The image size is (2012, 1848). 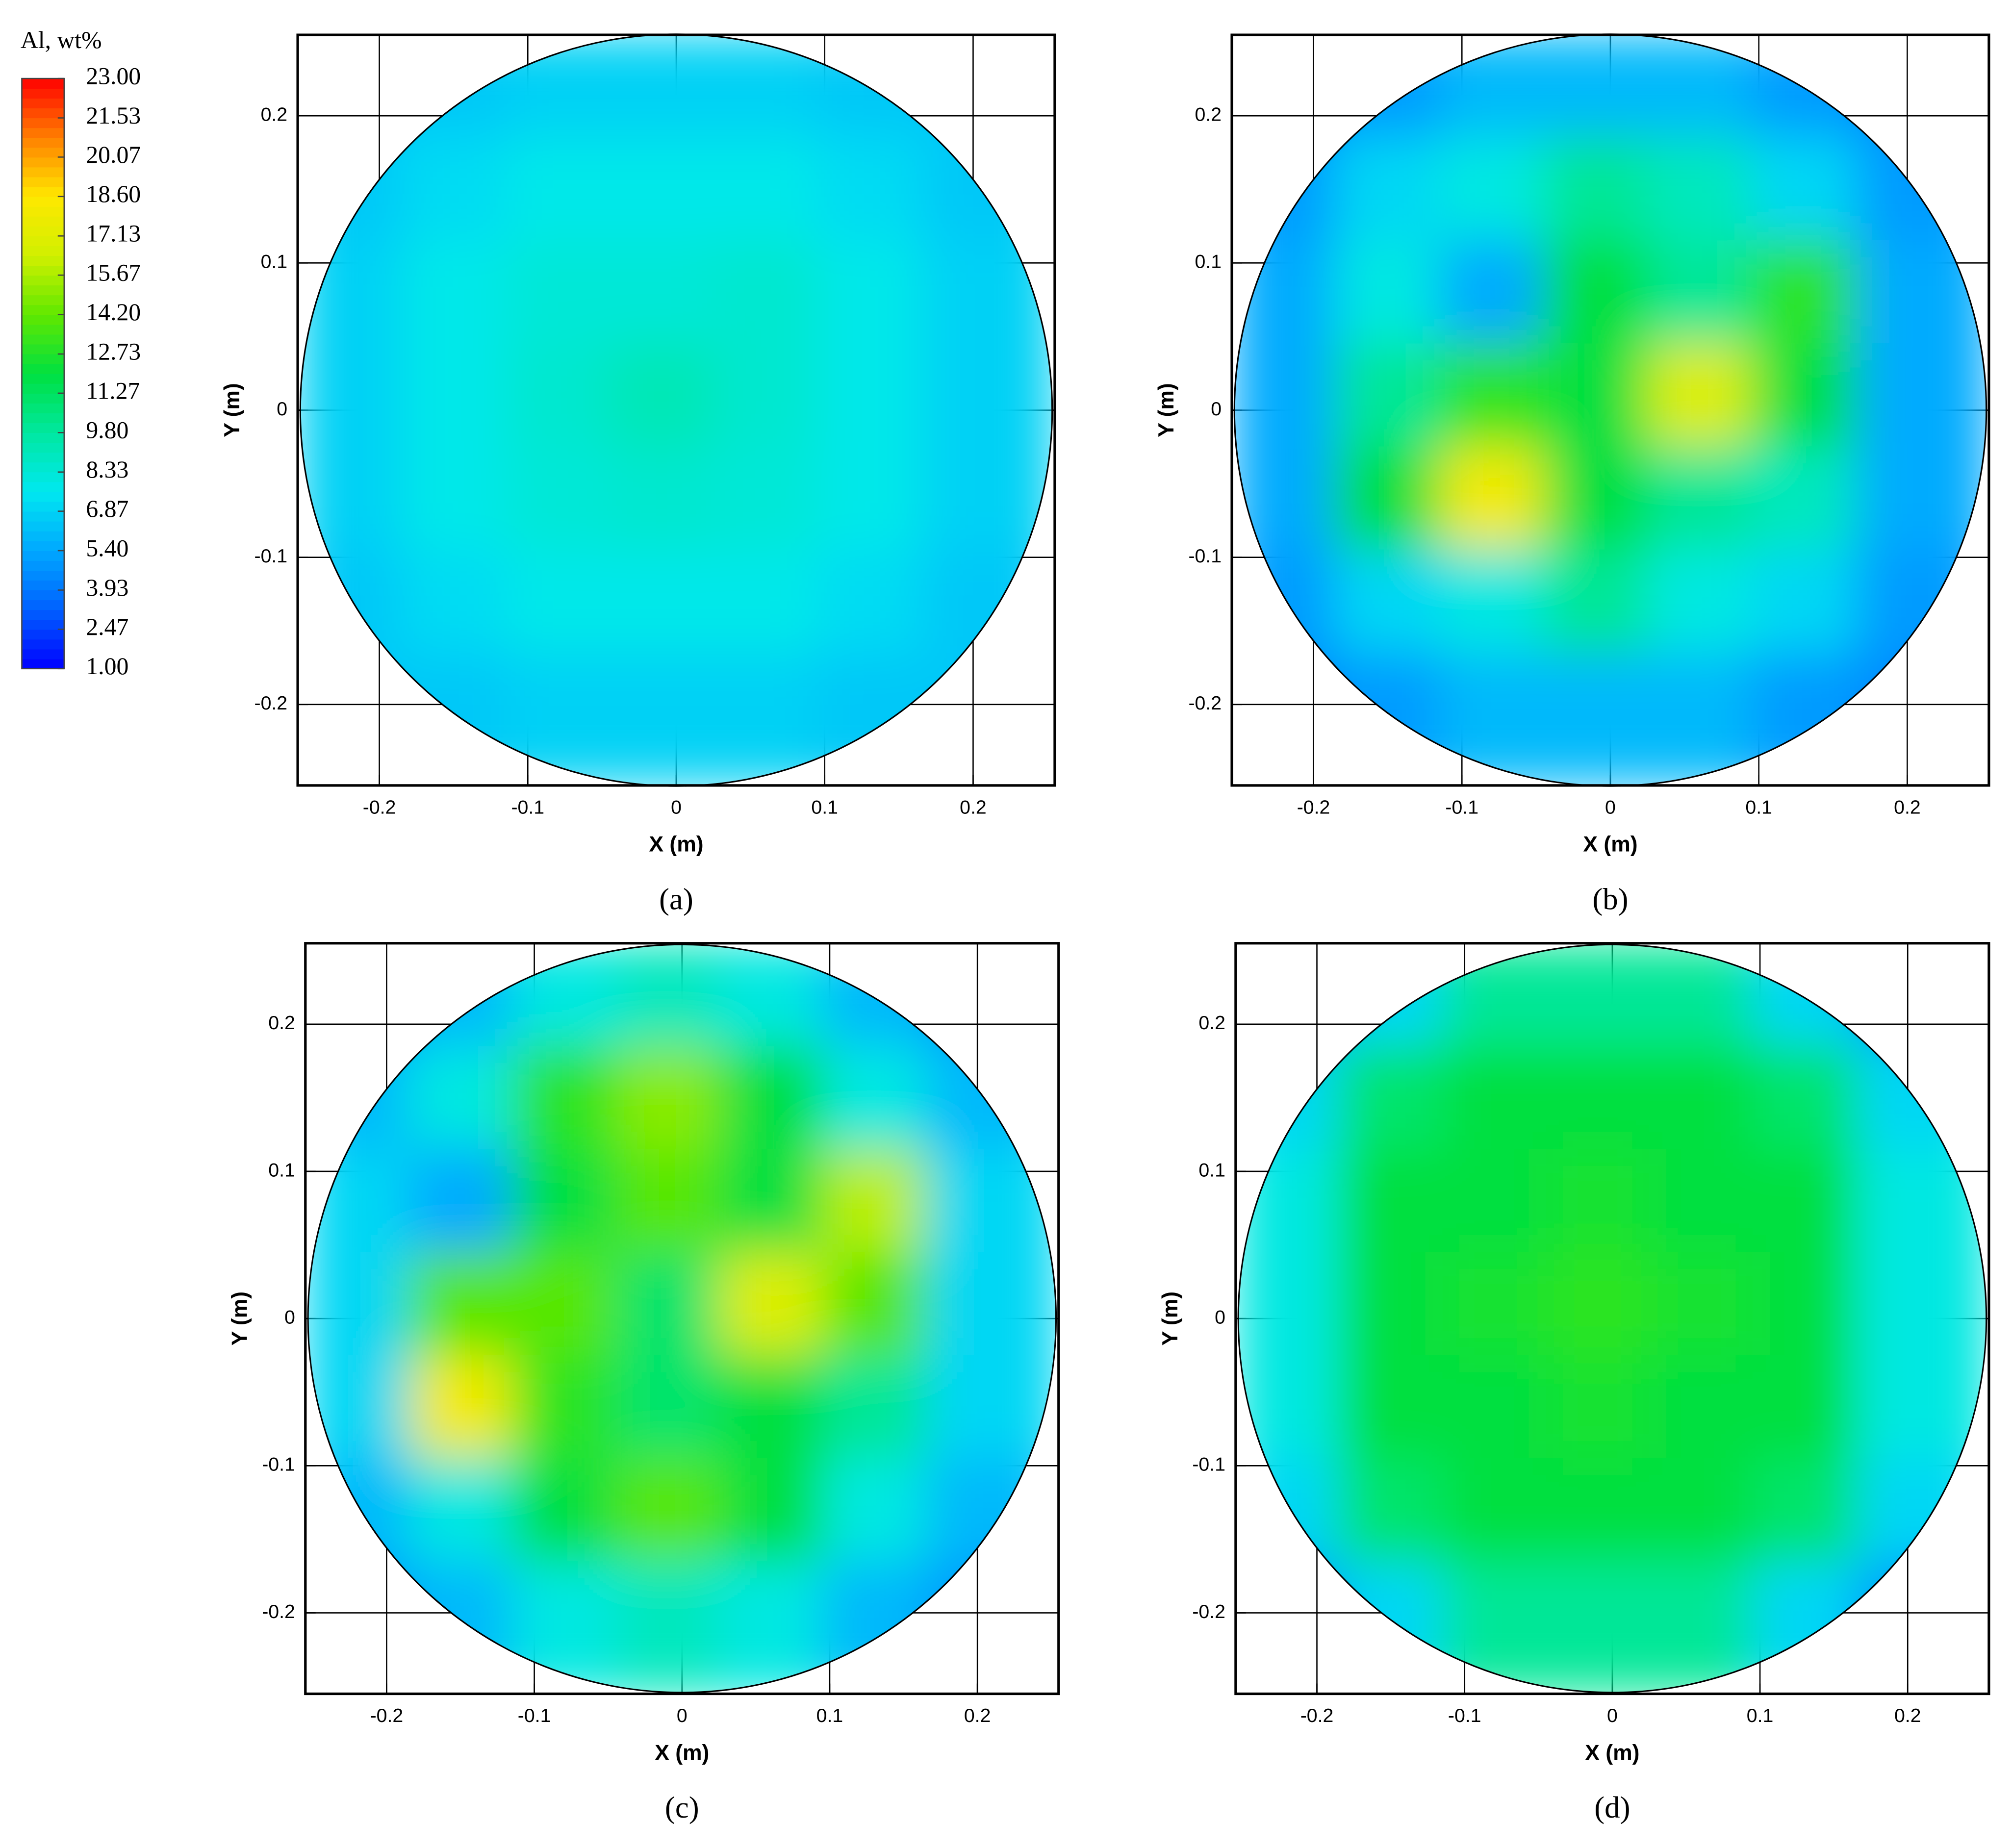 What do you see at coordinates (114, 312) in the screenshot?
I see `colorbar-tick-label: 14.20` at bounding box center [114, 312].